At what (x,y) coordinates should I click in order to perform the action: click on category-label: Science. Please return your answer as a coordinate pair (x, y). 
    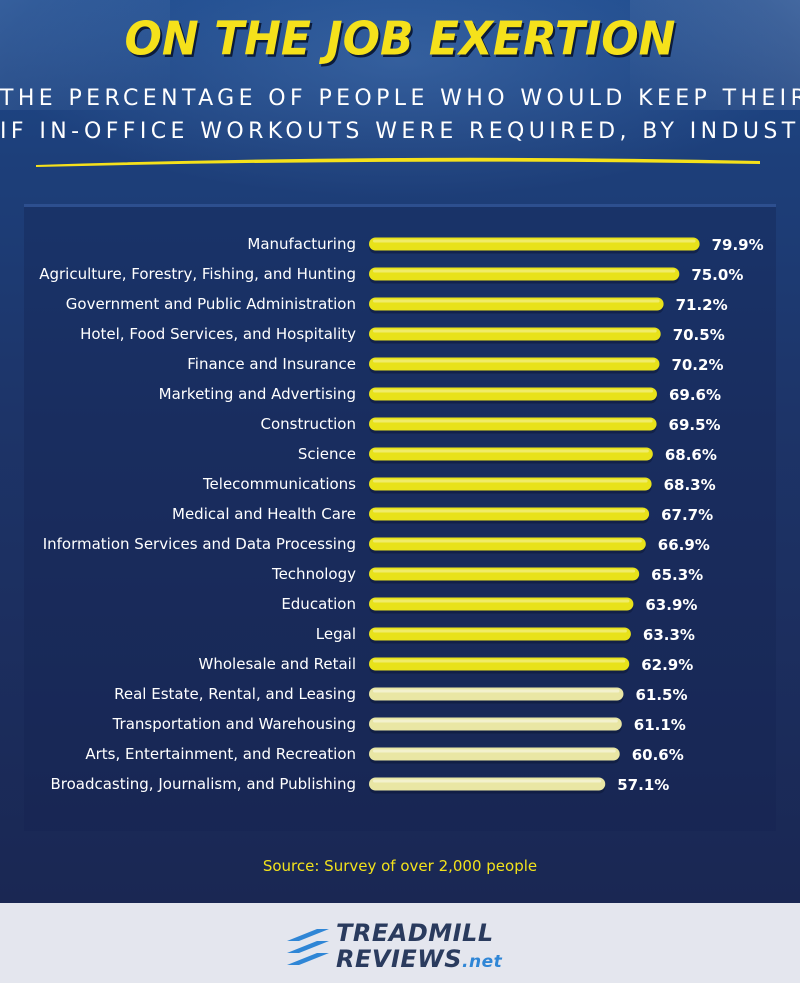
    Looking at the image, I should click on (327, 454).